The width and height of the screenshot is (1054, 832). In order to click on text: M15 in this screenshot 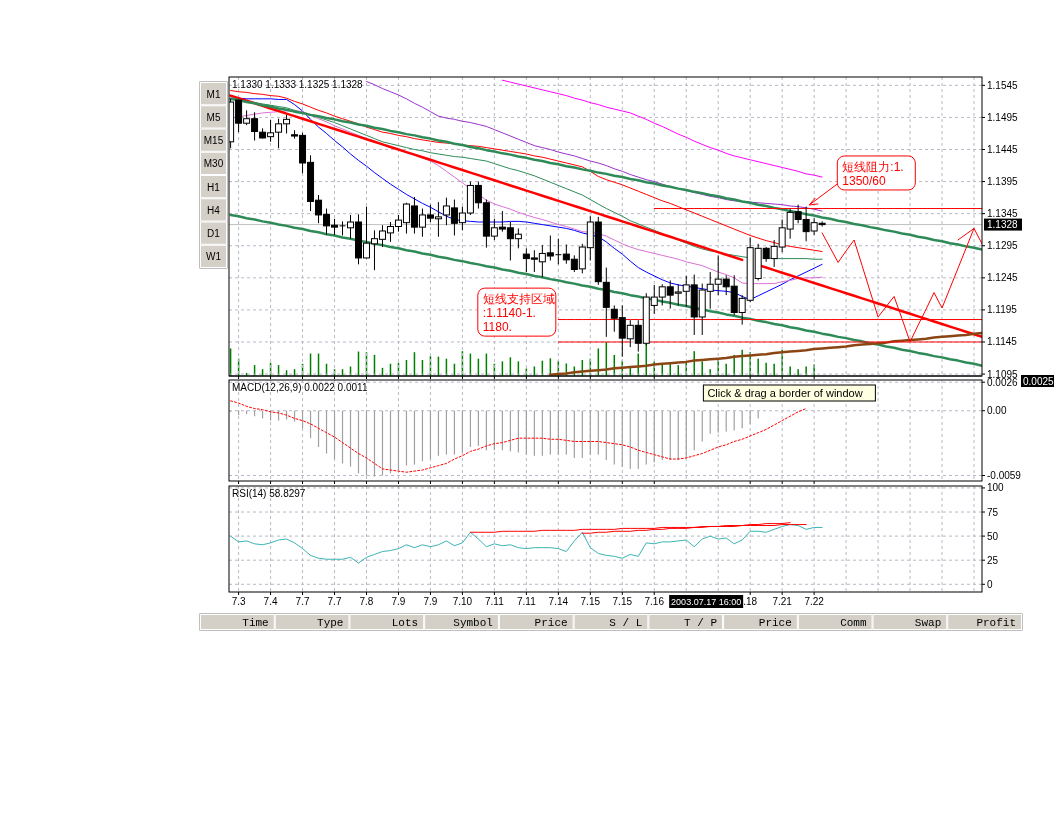, I will do `click(213, 141)`.